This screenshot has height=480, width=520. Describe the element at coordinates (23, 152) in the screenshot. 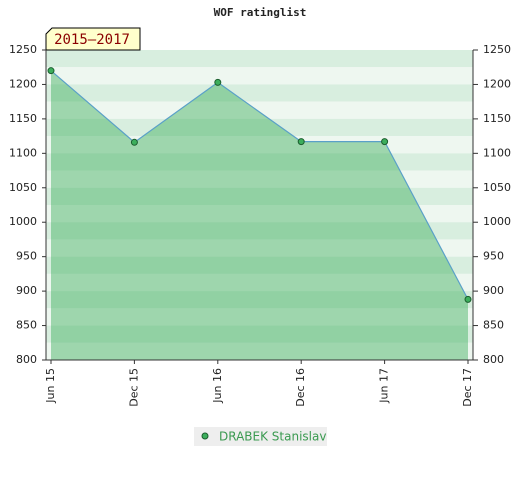

I see `y-tick-label: 1100` at that location.